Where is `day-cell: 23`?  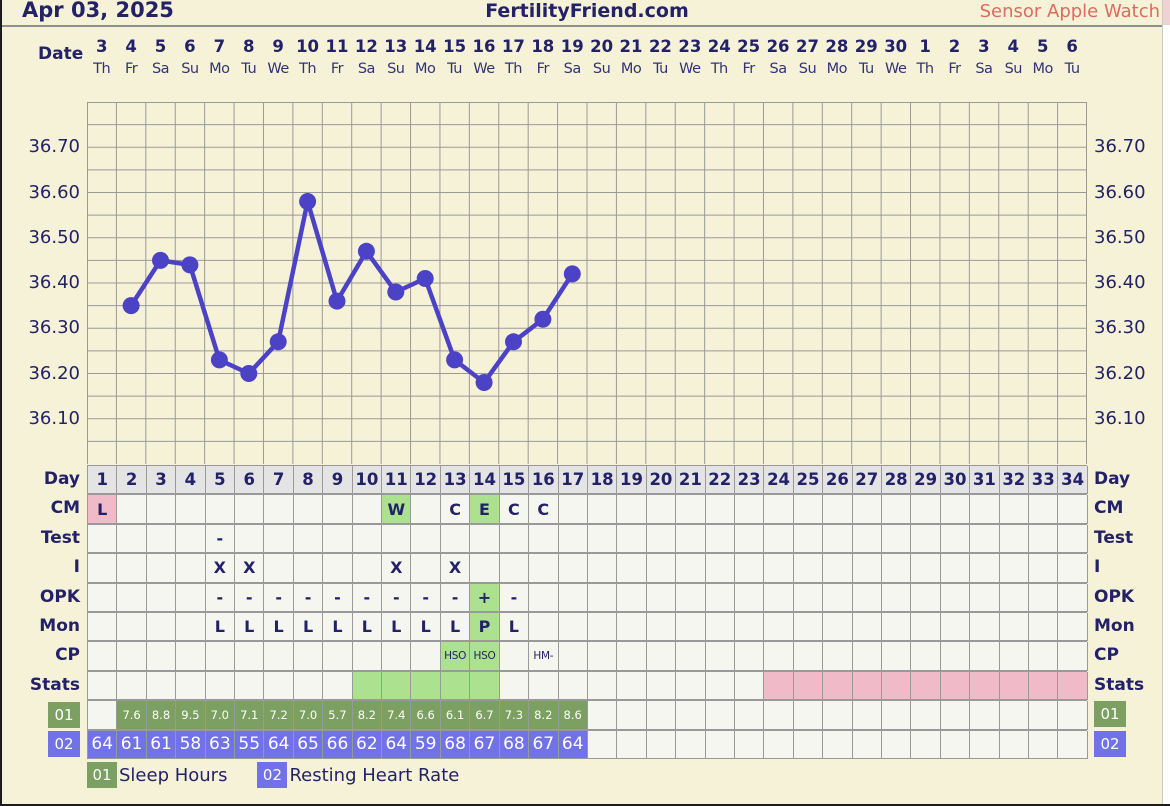
day-cell: 23 is located at coordinates (749, 480).